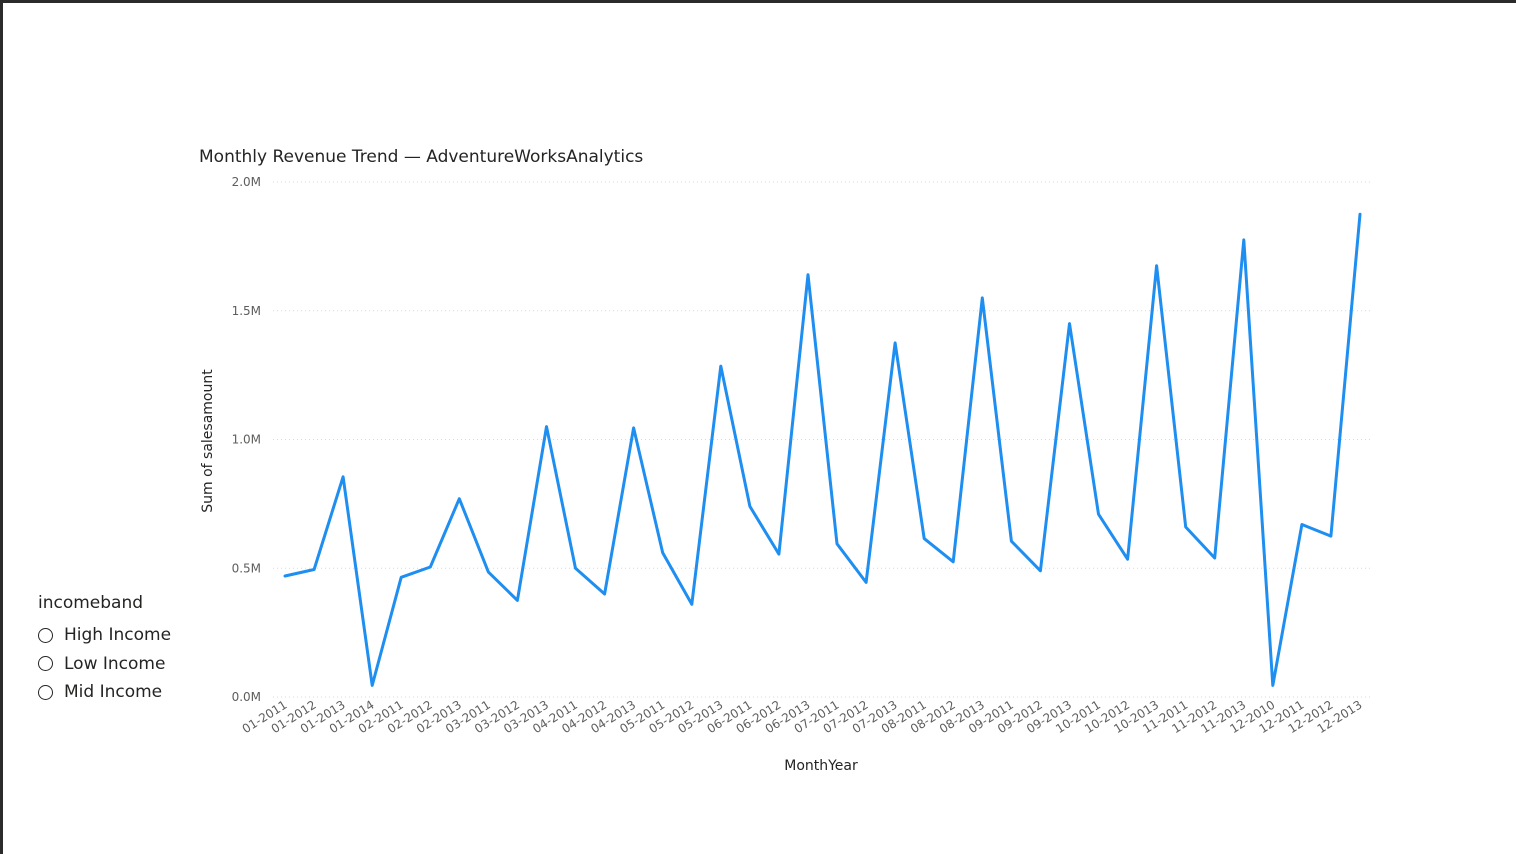 This screenshot has height=854, width=1516. Describe the element at coordinates (246, 697) in the screenshot. I see `y-tick-label: 0.0M` at that location.